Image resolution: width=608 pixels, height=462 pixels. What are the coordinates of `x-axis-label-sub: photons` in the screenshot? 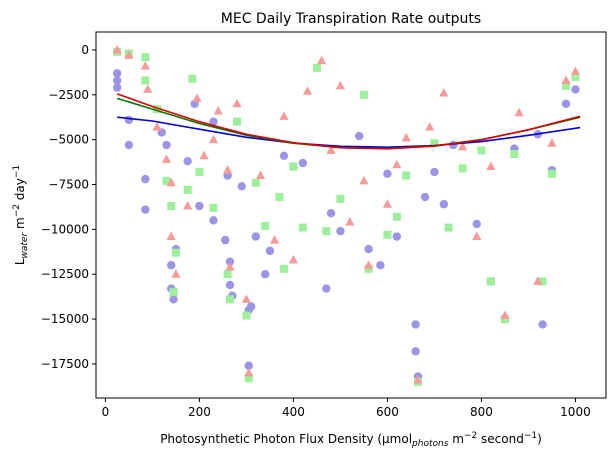 It's located at (430, 444).